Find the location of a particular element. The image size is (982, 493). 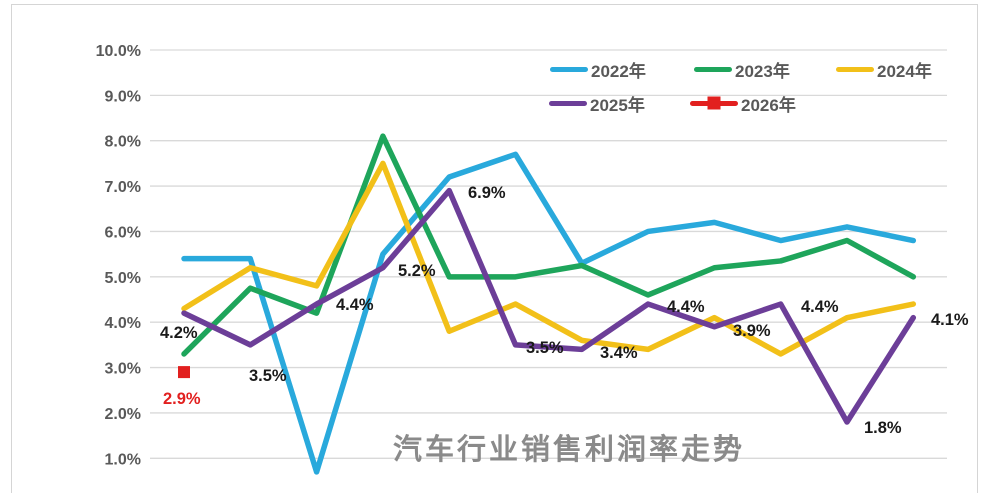

frame-right-border is located at coordinates (977, 248).